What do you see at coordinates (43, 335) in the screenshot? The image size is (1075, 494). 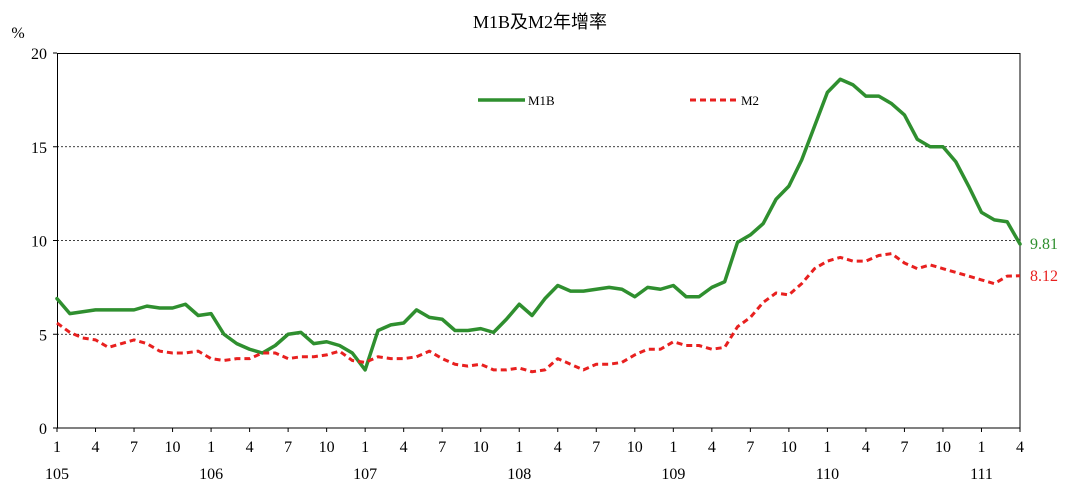 I see `y-tick-label: 5` at bounding box center [43, 335].